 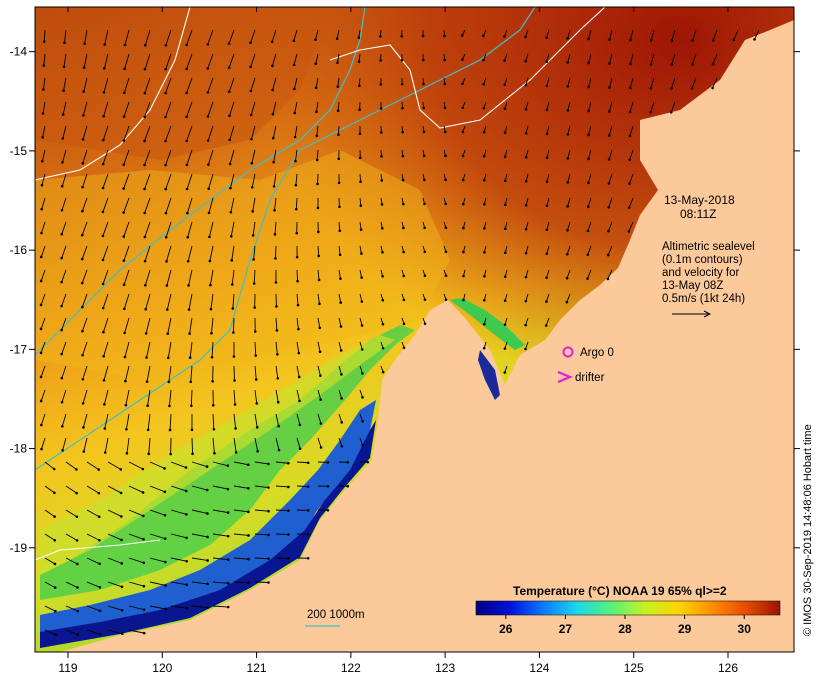 What do you see at coordinates (597, 353) in the screenshot?
I see `argo-label: Argo 0` at bounding box center [597, 353].